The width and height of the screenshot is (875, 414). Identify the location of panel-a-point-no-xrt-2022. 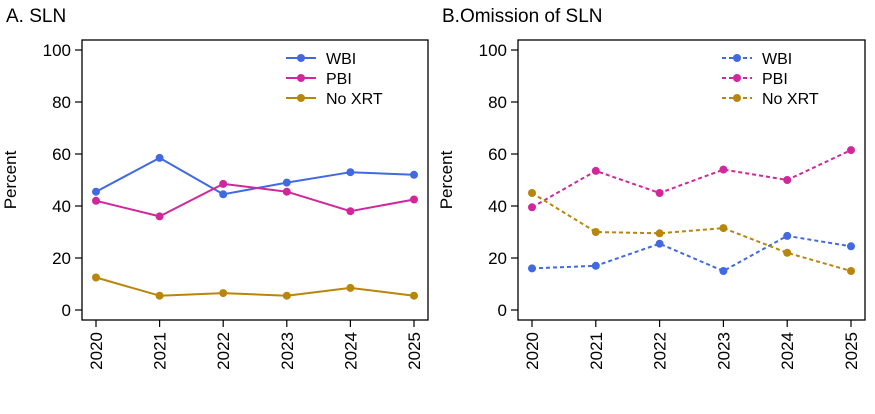
(223, 293).